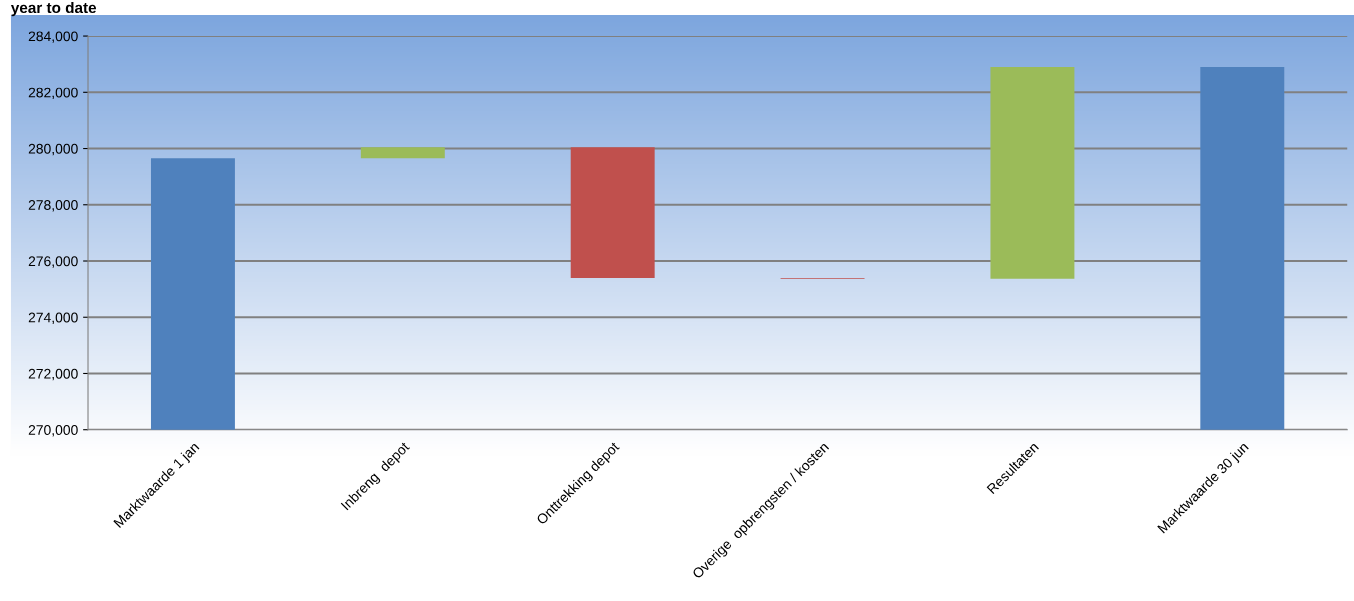  Describe the element at coordinates (53, 431) in the screenshot. I see `y-tick-label: 270,000` at that location.